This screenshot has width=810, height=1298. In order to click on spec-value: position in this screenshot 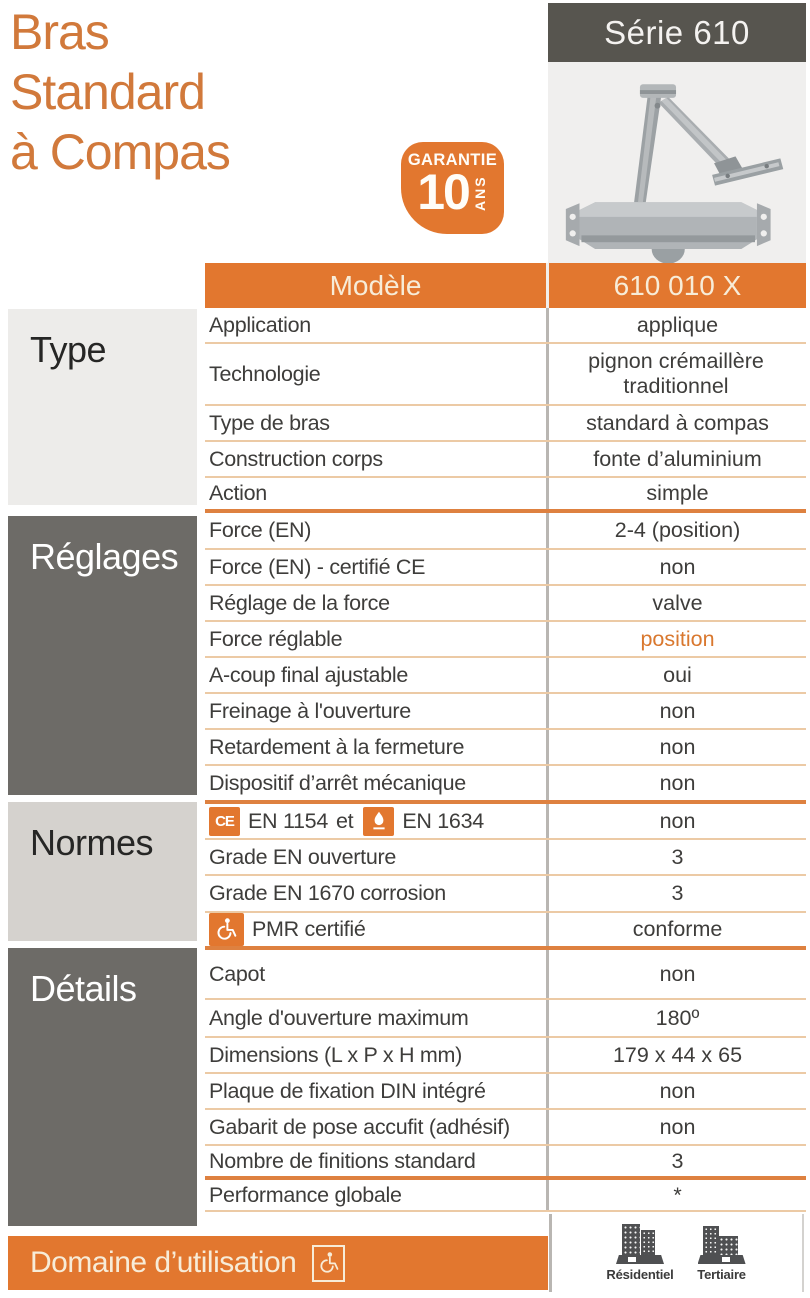, I will do `click(676, 639)`.